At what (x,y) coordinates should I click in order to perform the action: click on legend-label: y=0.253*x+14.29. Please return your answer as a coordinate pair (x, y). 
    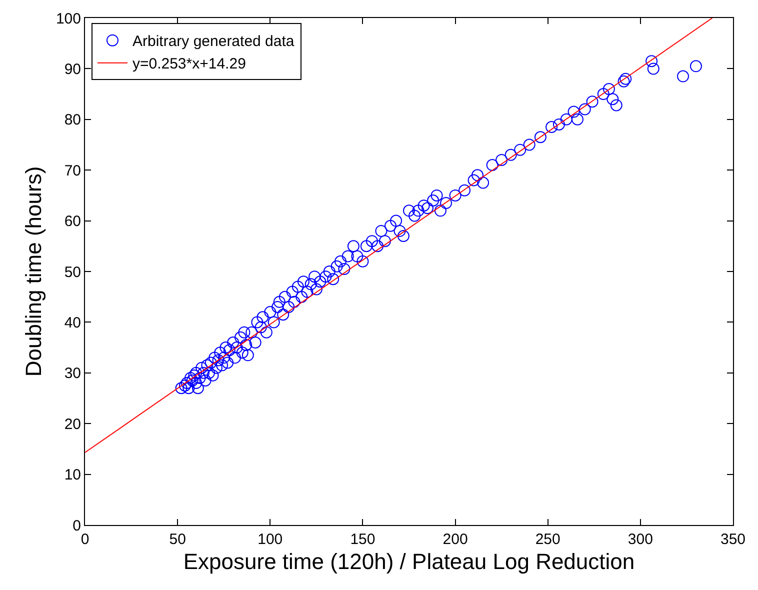
    Looking at the image, I should click on (189, 64).